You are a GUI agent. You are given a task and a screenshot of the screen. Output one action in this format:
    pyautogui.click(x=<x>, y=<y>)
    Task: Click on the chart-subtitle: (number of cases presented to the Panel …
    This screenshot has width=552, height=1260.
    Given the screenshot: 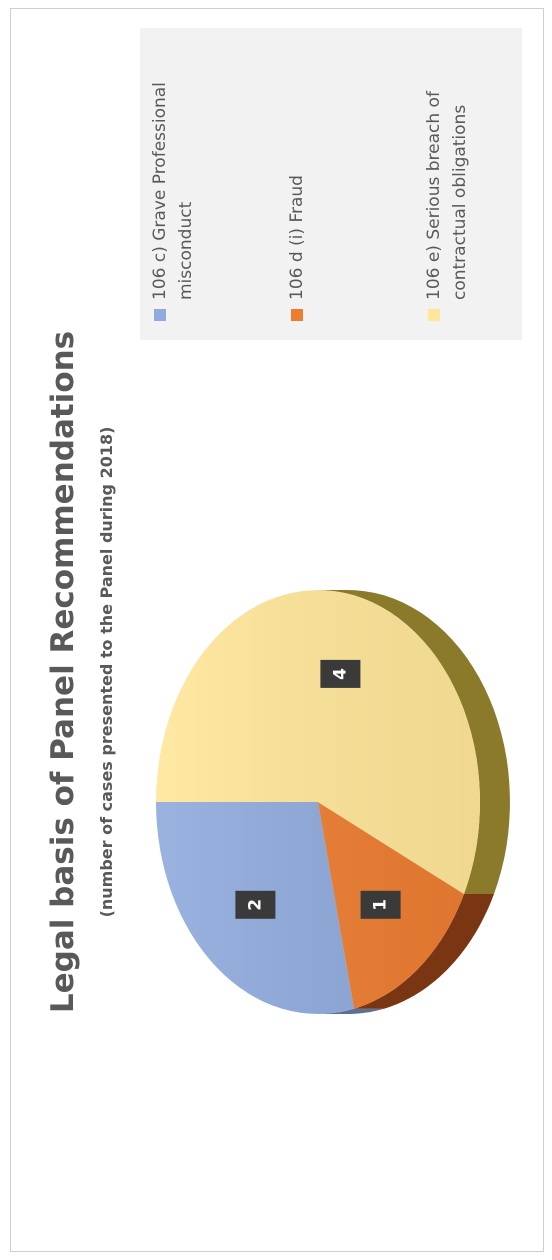 What is the action you would take?
    pyautogui.click(x=106, y=672)
    